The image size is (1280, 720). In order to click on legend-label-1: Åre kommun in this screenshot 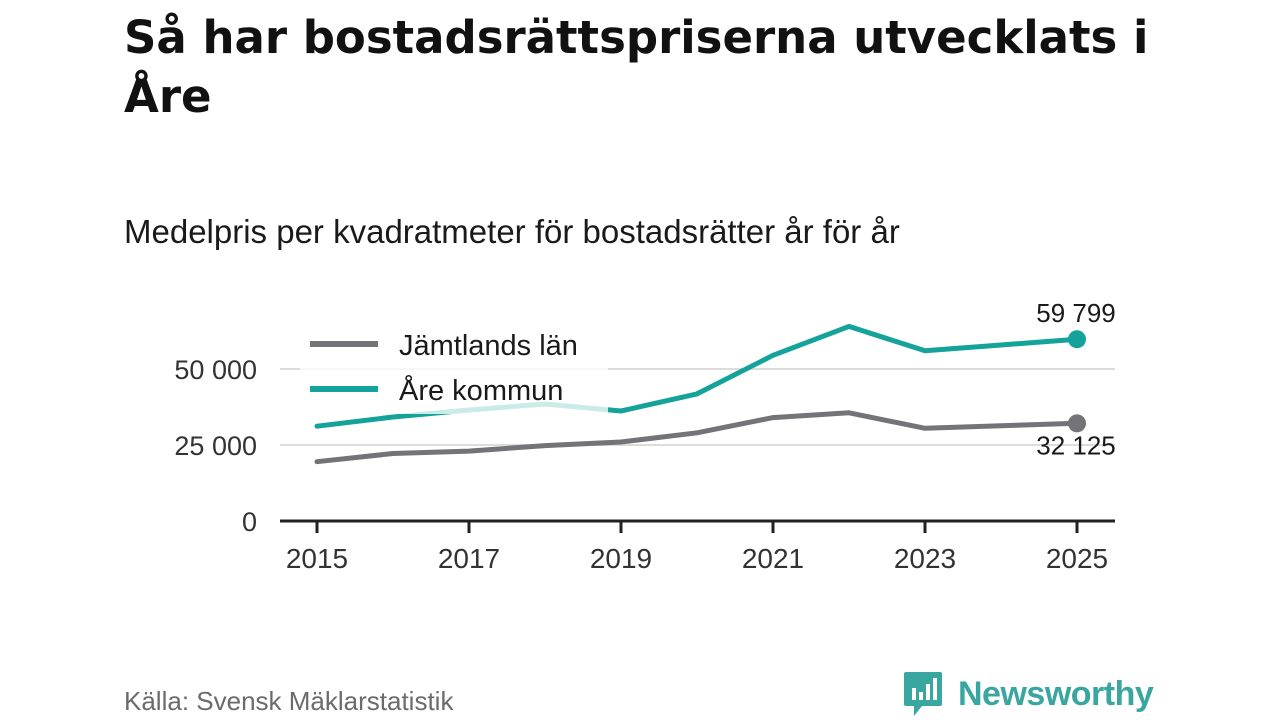, I will do `click(481, 390)`.